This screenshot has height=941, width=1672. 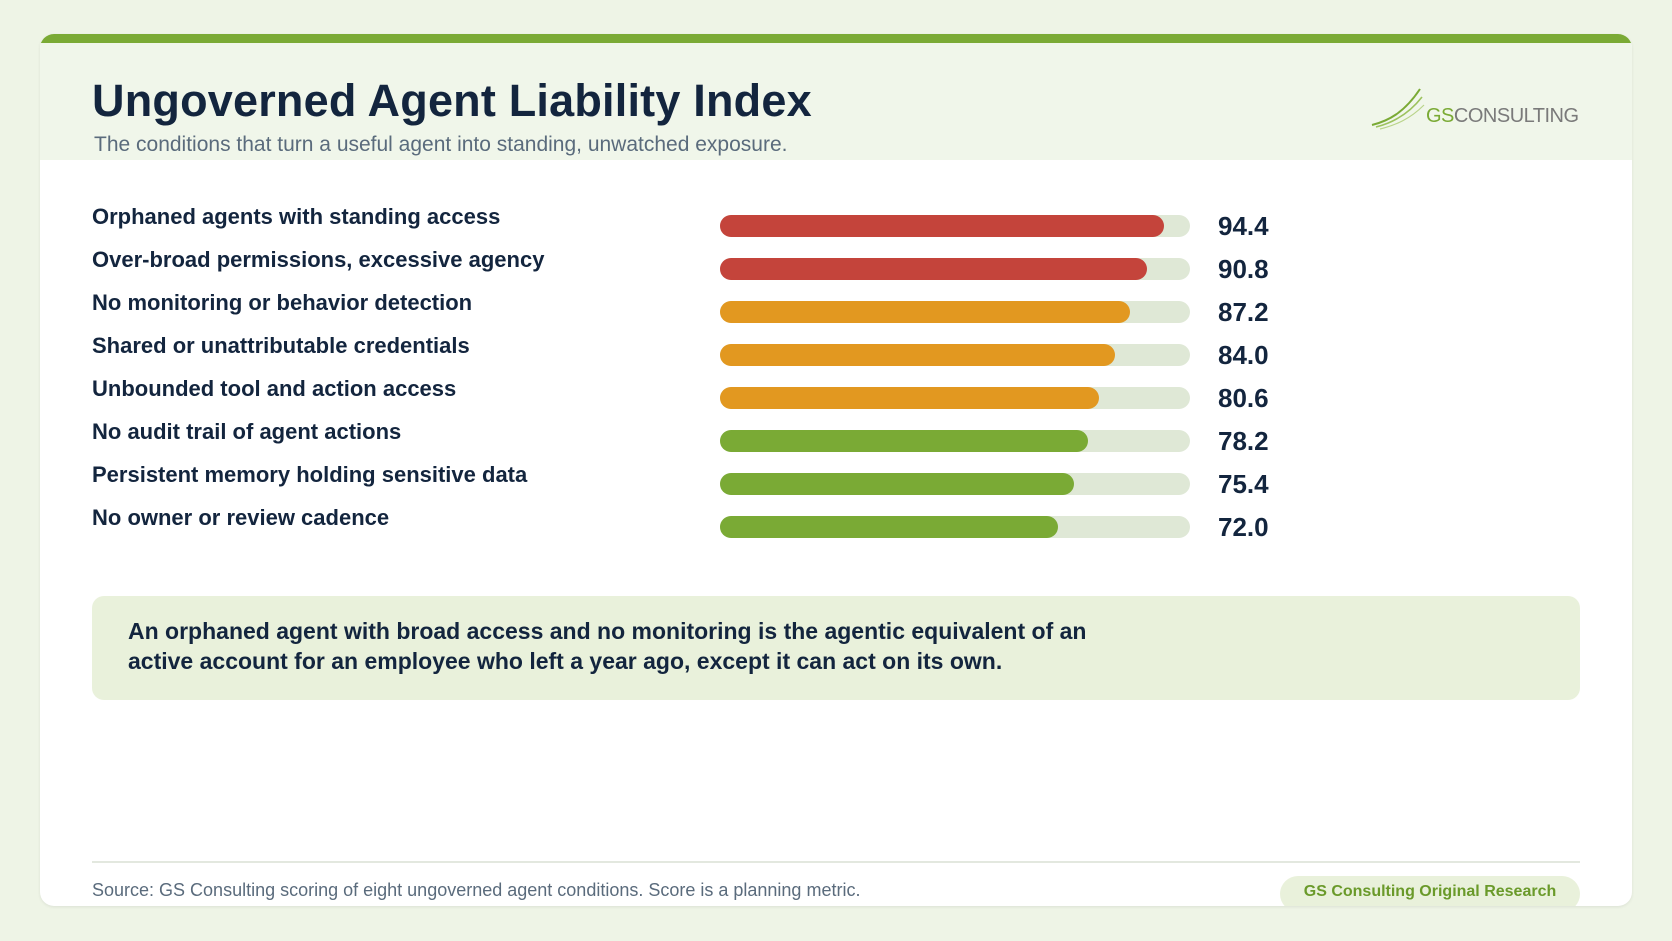 What do you see at coordinates (1440, 116) in the screenshot?
I see `logo-wordmark-accent: GS` at bounding box center [1440, 116].